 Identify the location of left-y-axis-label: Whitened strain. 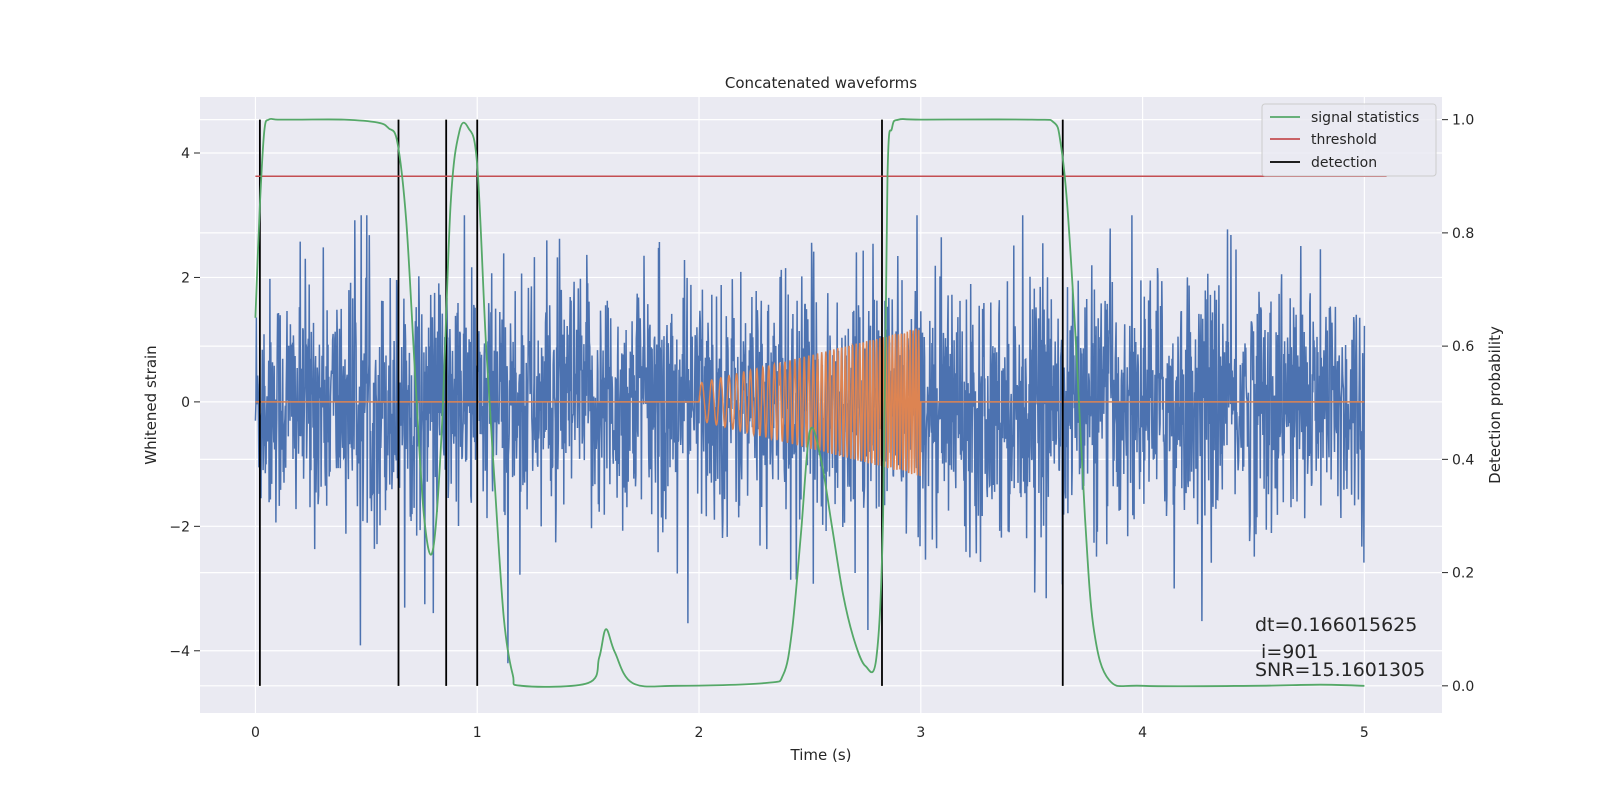
(151, 404).